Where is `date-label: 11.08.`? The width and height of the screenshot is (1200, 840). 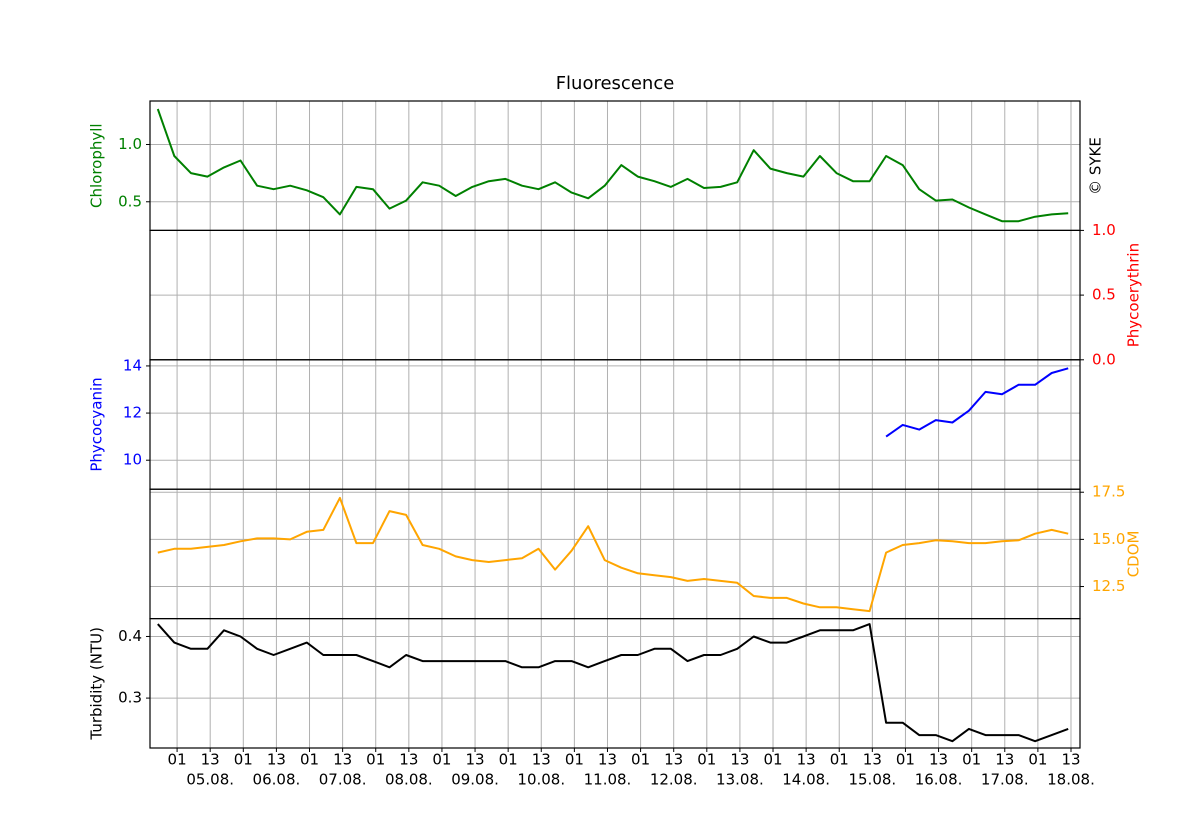 date-label: 11.08. is located at coordinates (608, 780).